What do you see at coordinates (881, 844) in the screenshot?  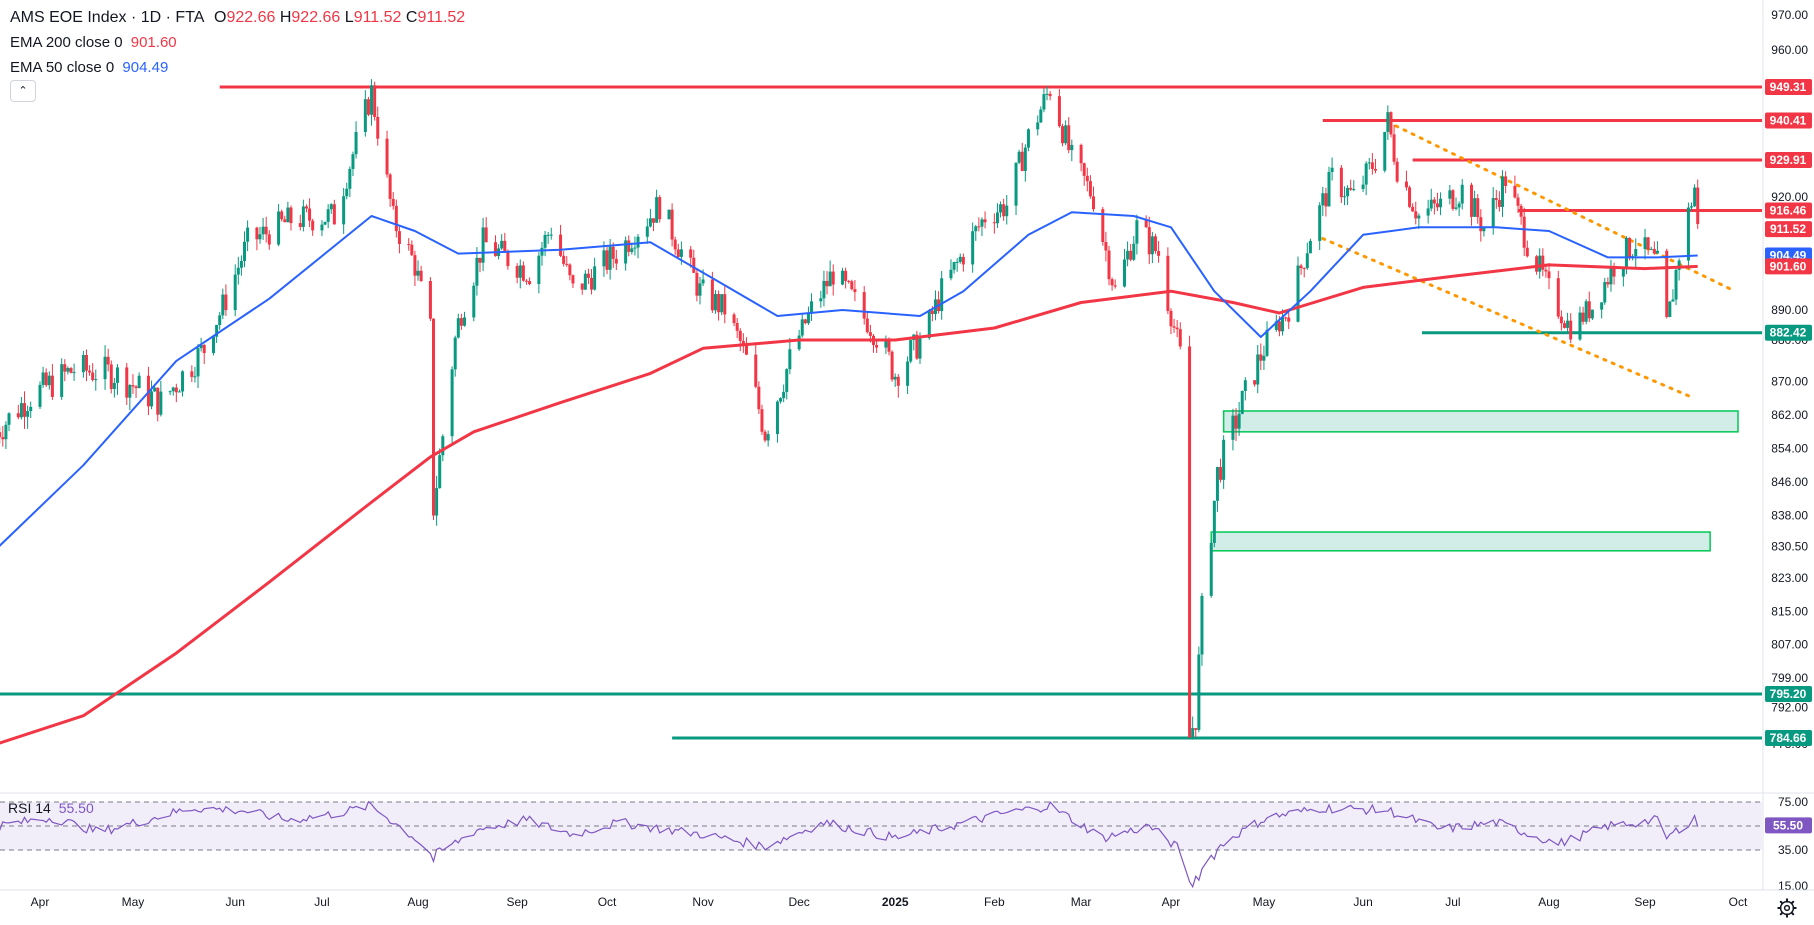 I see `rsi-pane` at bounding box center [881, 844].